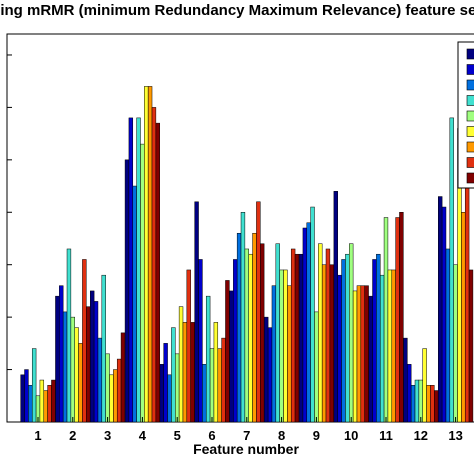 This screenshot has height=474, width=474. What do you see at coordinates (246, 435) in the screenshot?
I see `x-tick-label: 7` at bounding box center [246, 435].